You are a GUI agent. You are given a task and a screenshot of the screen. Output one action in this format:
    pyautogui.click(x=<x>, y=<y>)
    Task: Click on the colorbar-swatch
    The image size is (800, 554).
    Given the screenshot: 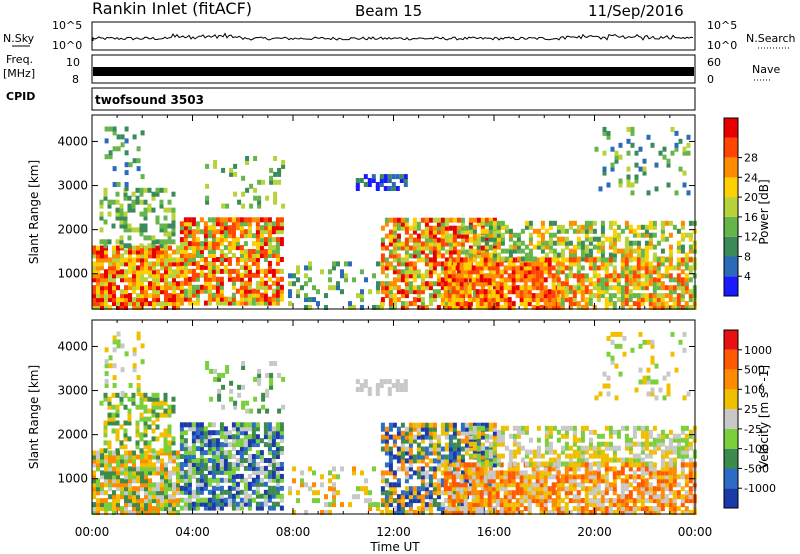 What is the action you would take?
    pyautogui.click(x=731, y=266)
    